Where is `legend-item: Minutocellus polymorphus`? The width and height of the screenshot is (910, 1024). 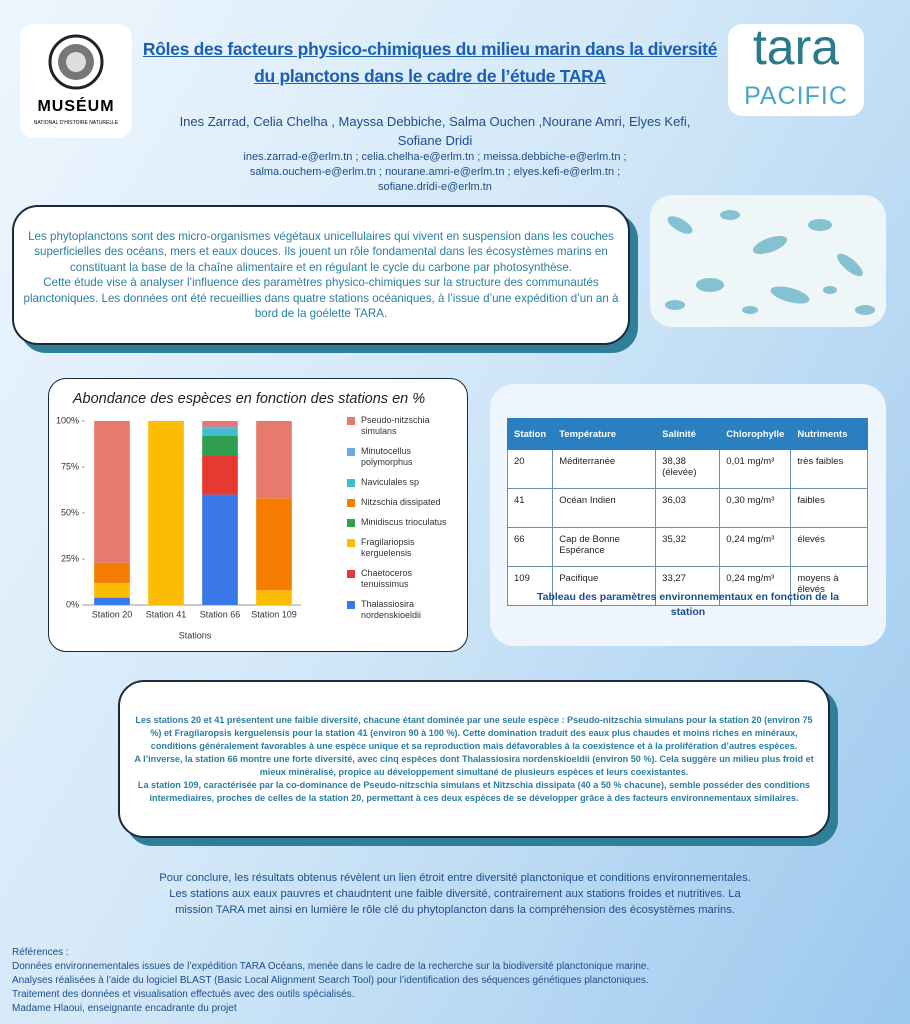
legend-item: Minutocellus polymorphus is located at coordinates (402, 457).